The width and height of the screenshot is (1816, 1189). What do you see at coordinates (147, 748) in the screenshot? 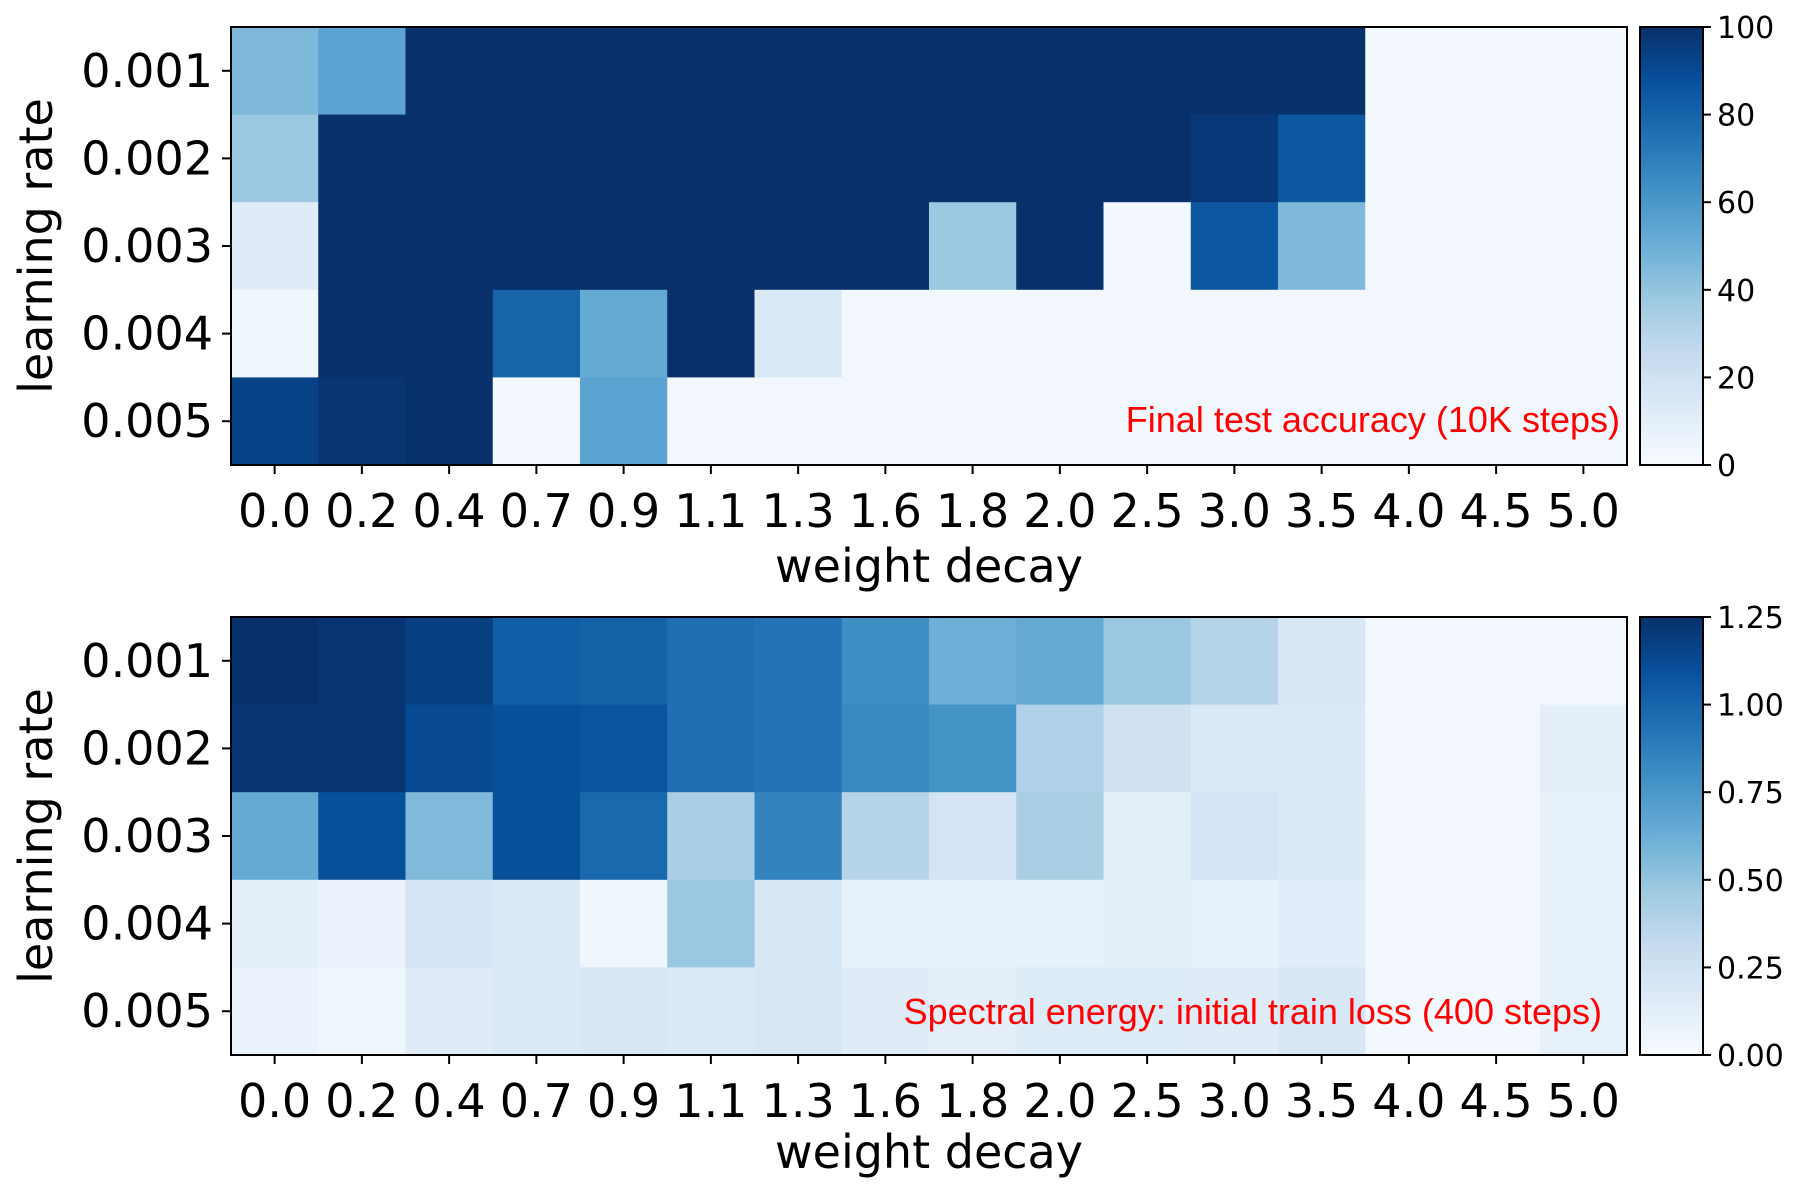
I see `y-tick-label: 0.002` at bounding box center [147, 748].